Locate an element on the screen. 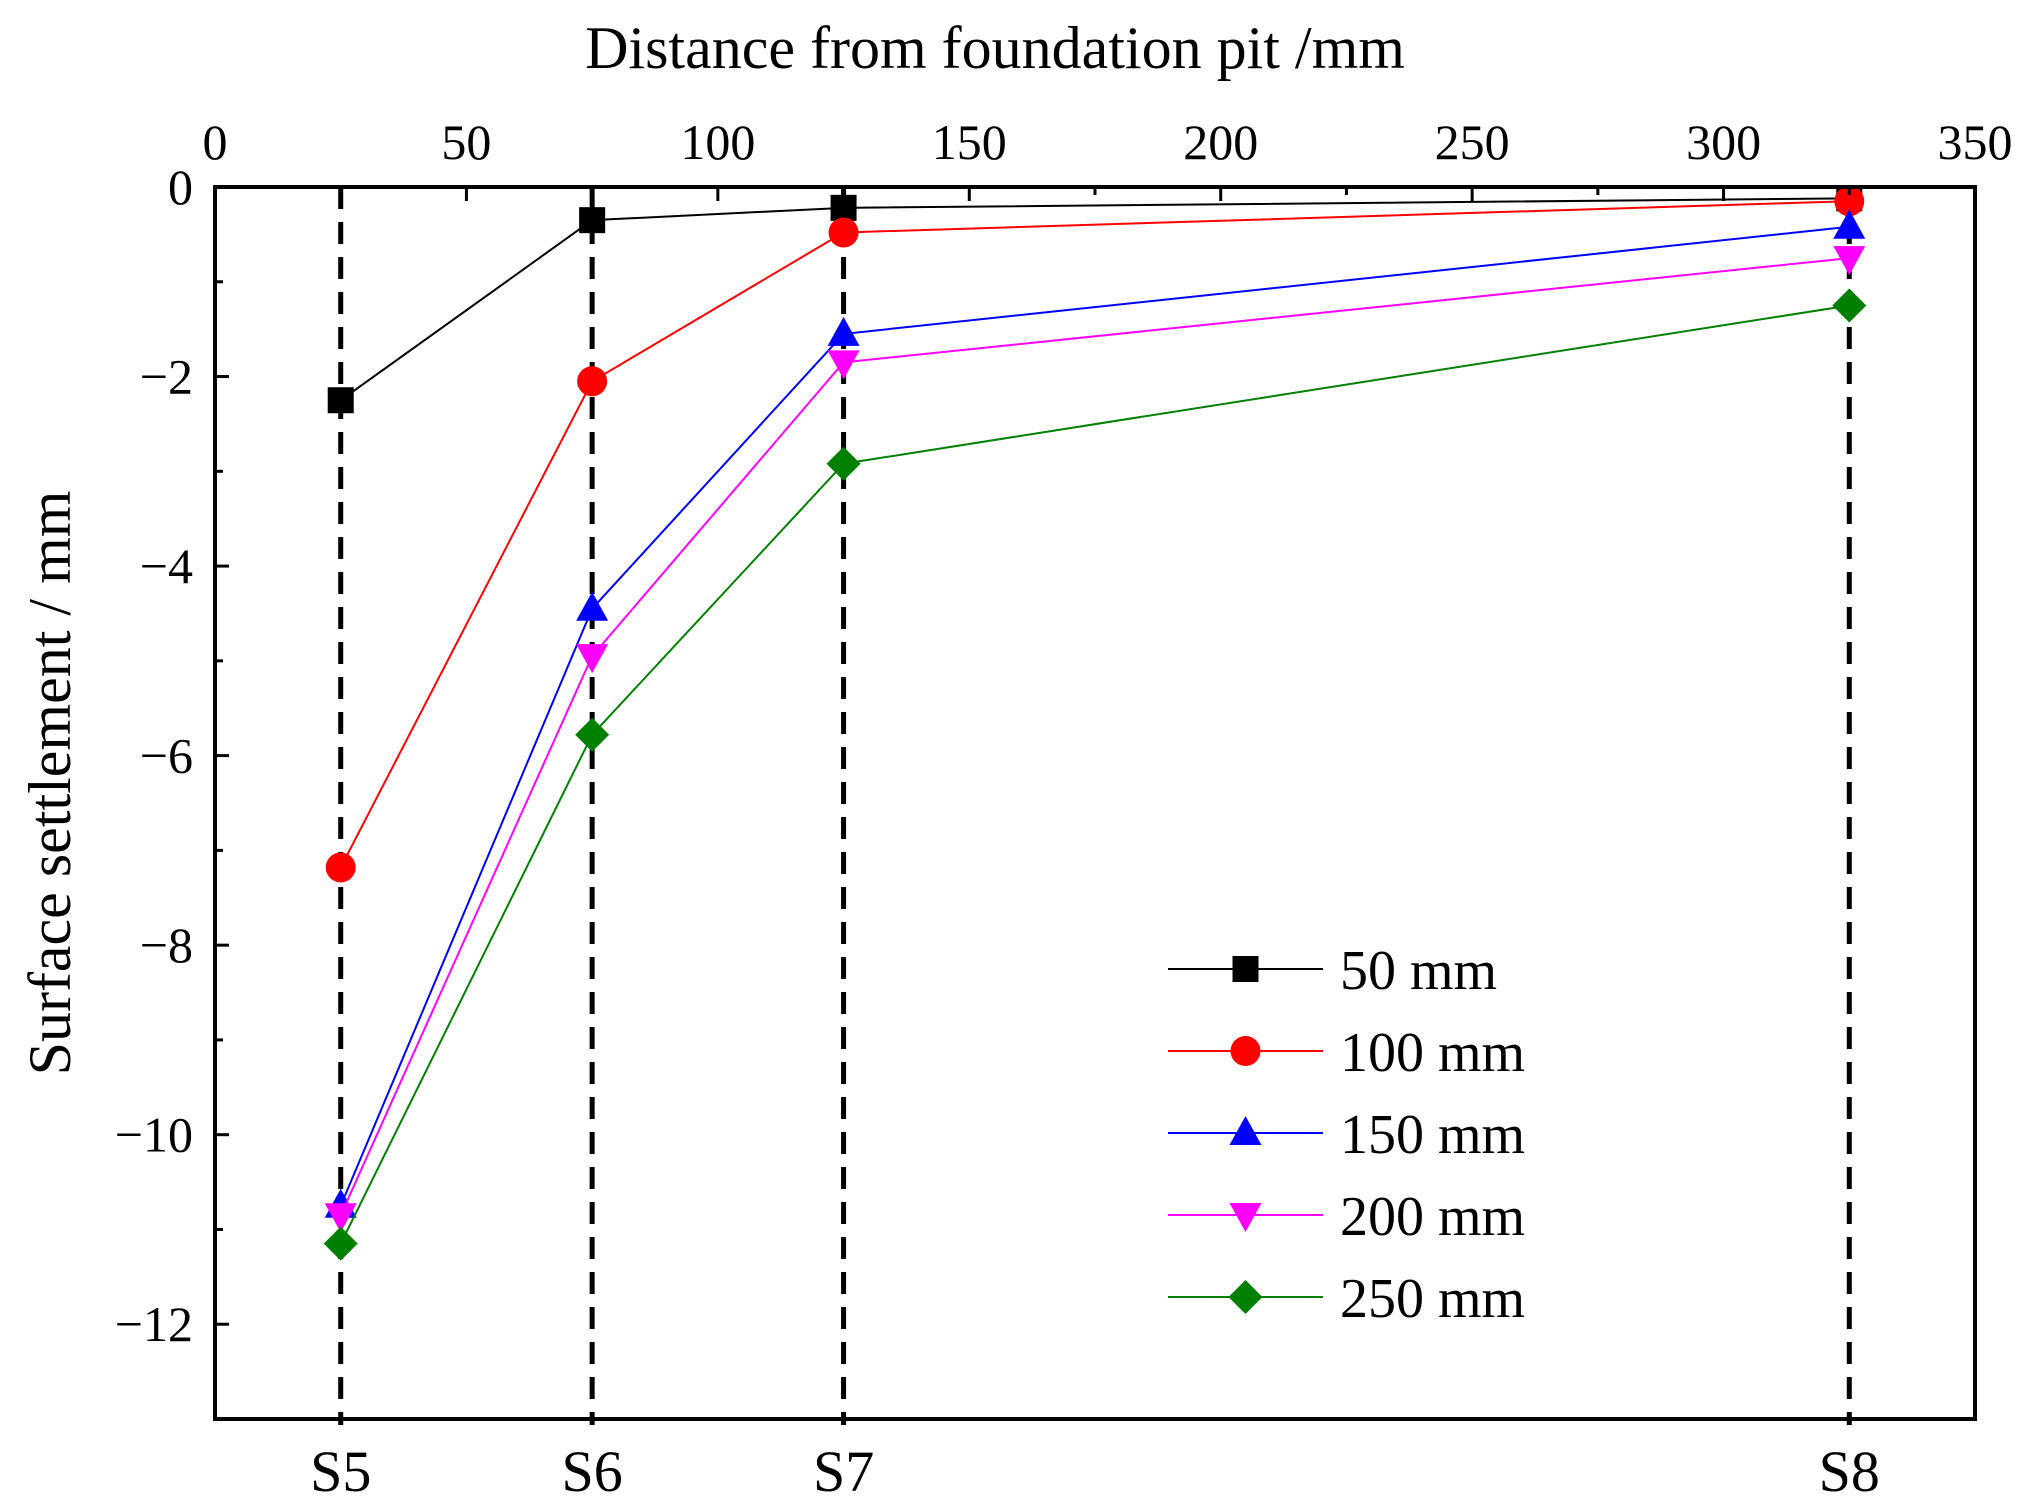  x-tick-label: 150 is located at coordinates (969, 142).